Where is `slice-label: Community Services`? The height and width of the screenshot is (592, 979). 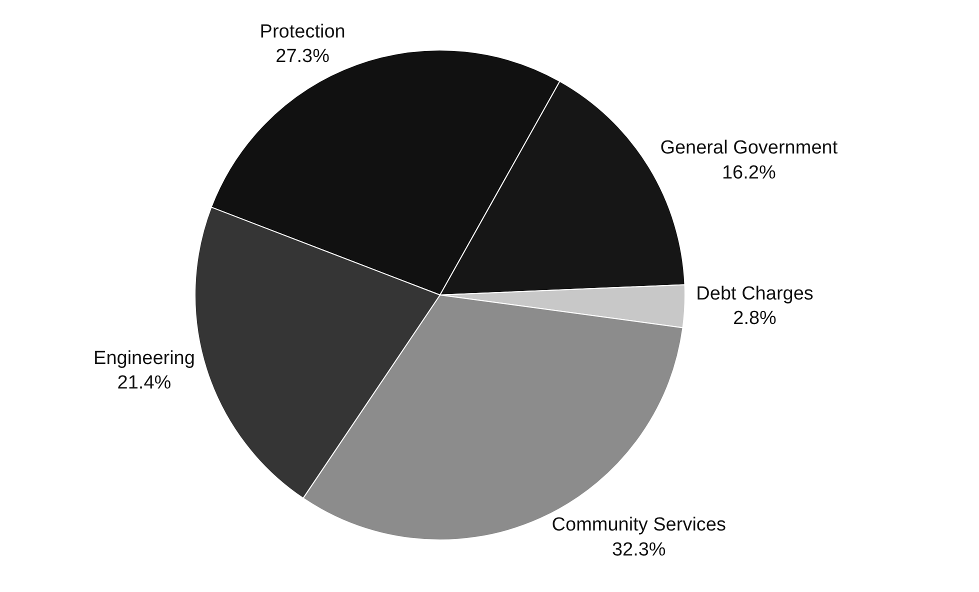
slice-label: Community Services is located at coordinates (639, 525).